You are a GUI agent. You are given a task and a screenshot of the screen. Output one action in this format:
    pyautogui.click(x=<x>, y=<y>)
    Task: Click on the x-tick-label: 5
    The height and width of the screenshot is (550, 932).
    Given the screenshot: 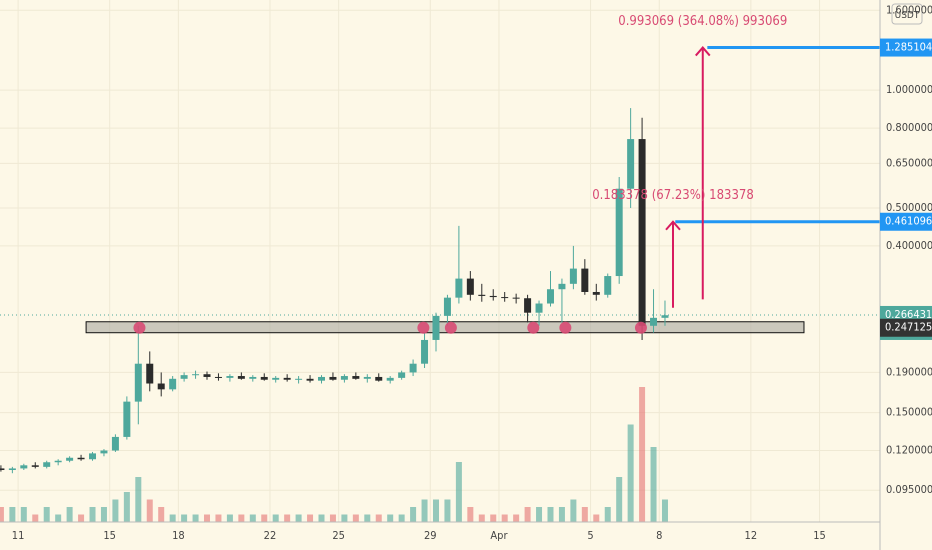 What is the action you would take?
    pyautogui.click(x=590, y=535)
    